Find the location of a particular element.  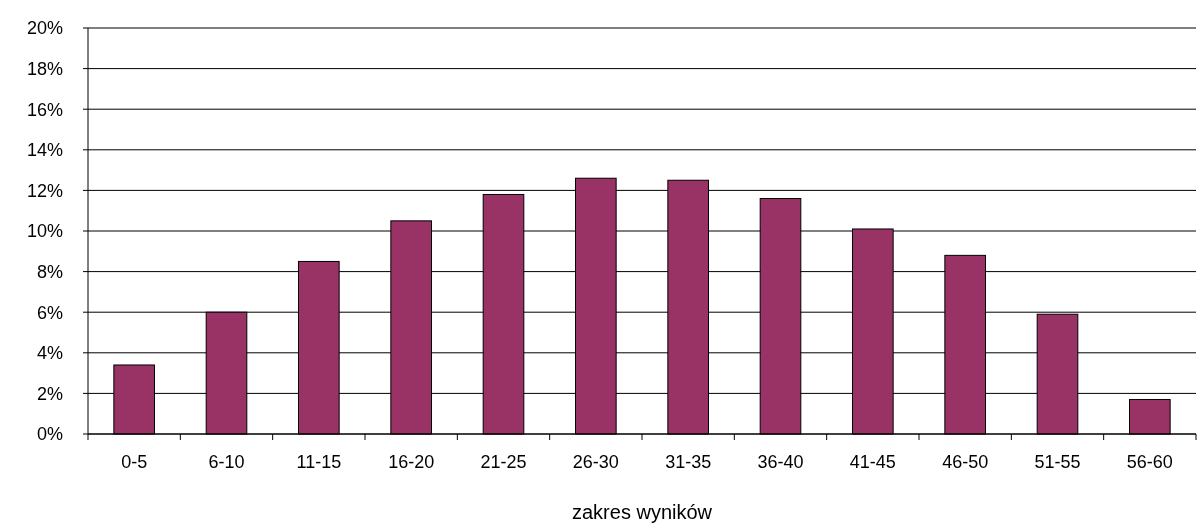

x-axis-title: zakres wyników is located at coordinates (642, 512).